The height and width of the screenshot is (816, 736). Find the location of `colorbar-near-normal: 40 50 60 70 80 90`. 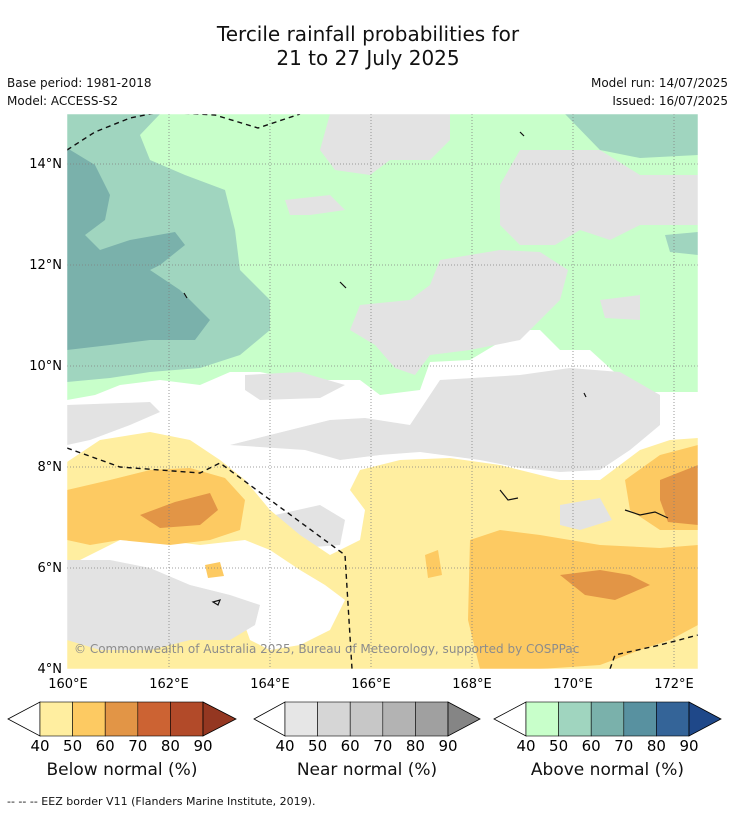

colorbar-near-normal: 40 50 60 70 80 90 is located at coordinates (367, 728).